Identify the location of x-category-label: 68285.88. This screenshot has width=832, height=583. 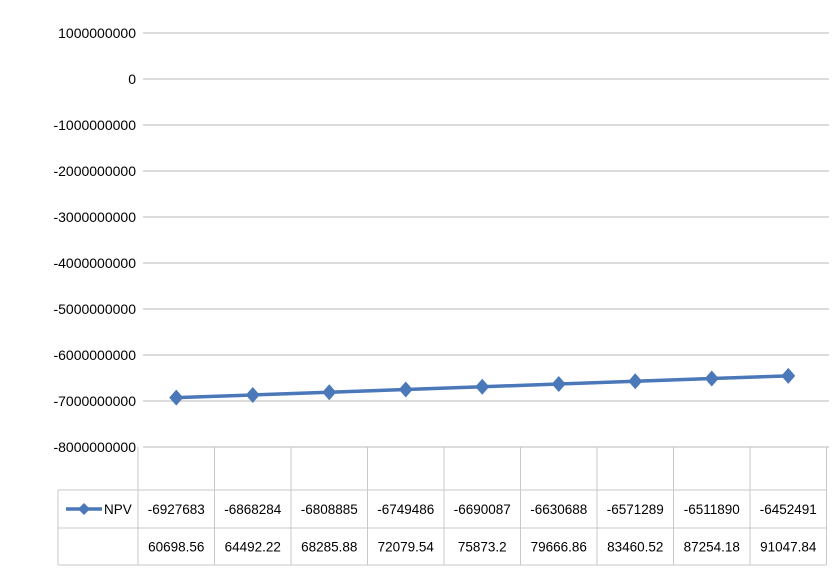
(329, 547).